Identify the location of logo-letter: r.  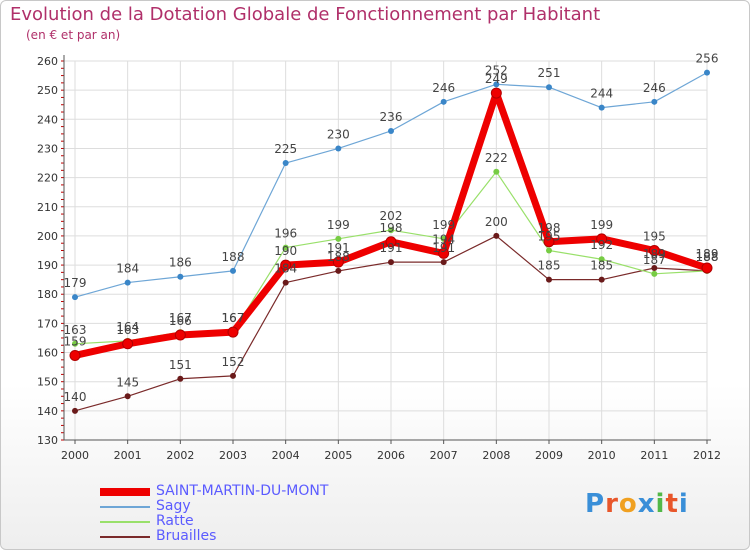
(612, 504).